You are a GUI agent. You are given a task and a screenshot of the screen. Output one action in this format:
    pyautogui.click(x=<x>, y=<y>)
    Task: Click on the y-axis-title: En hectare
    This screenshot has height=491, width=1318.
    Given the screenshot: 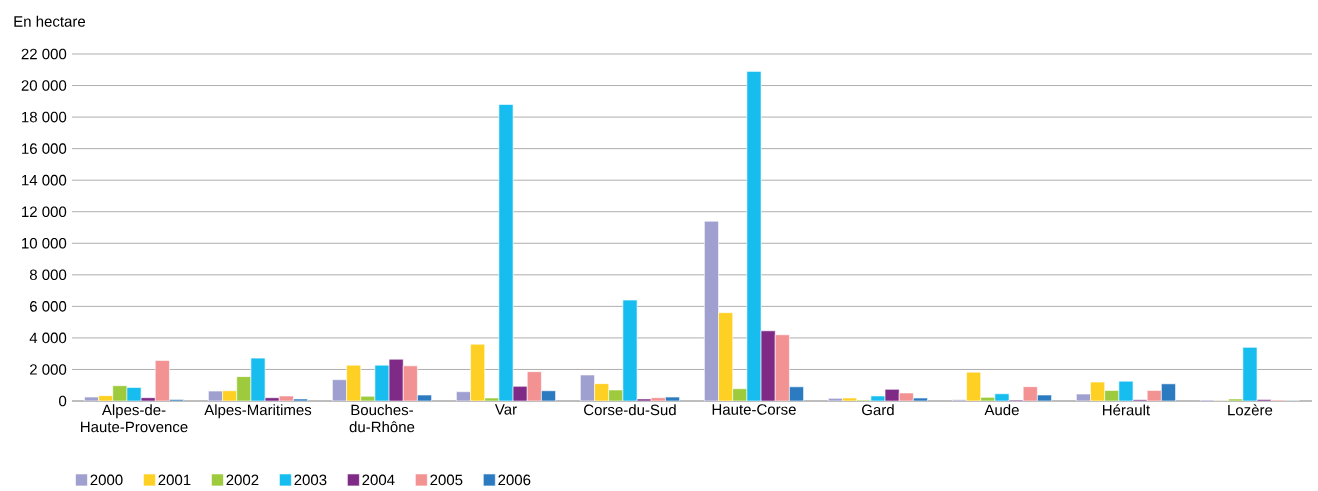 What is the action you would take?
    pyautogui.click(x=50, y=21)
    